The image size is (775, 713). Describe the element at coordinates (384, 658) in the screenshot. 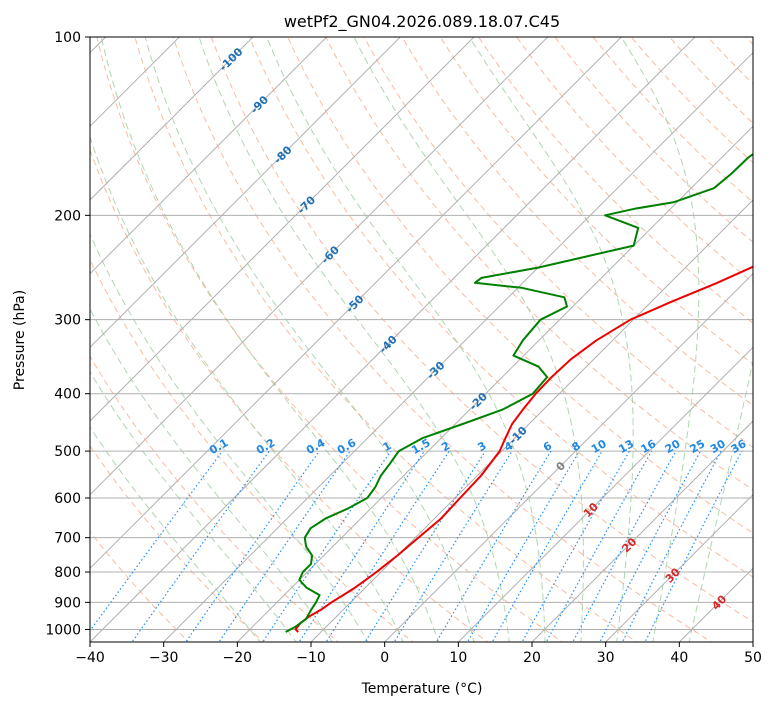

I see `x-tick-label: 0` at that location.